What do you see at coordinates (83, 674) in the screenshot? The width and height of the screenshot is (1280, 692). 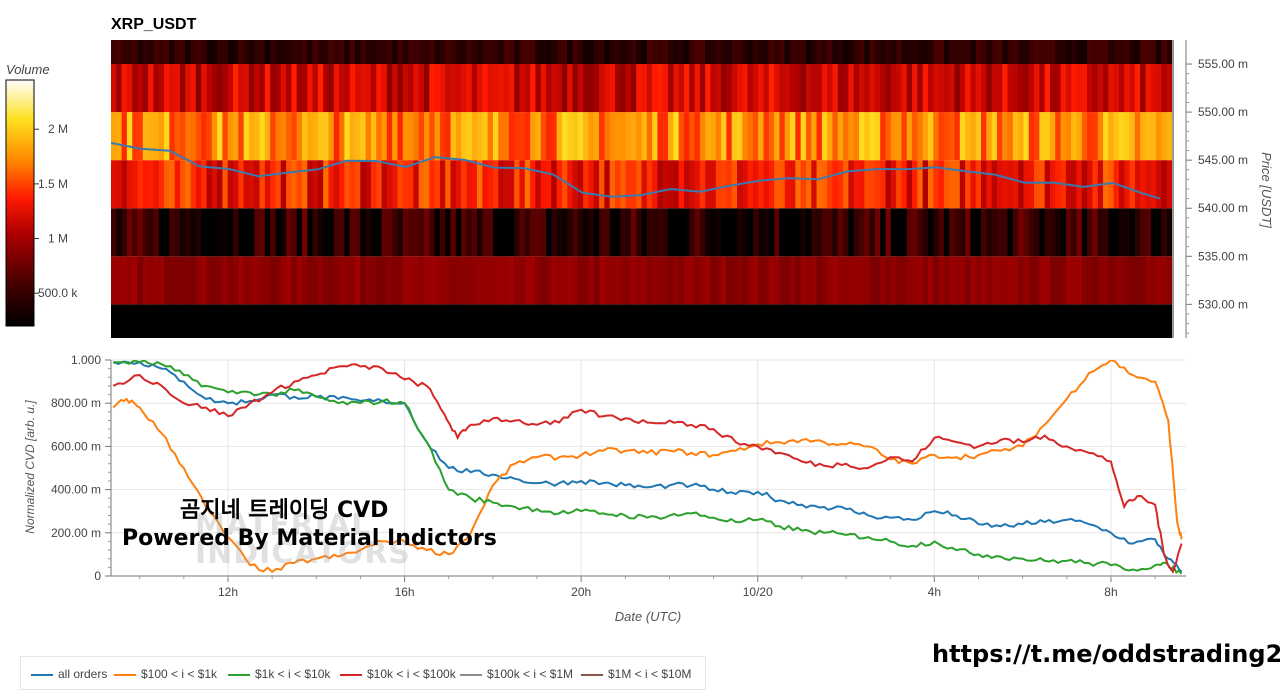 I see `legend-item: all orders` at bounding box center [83, 674].